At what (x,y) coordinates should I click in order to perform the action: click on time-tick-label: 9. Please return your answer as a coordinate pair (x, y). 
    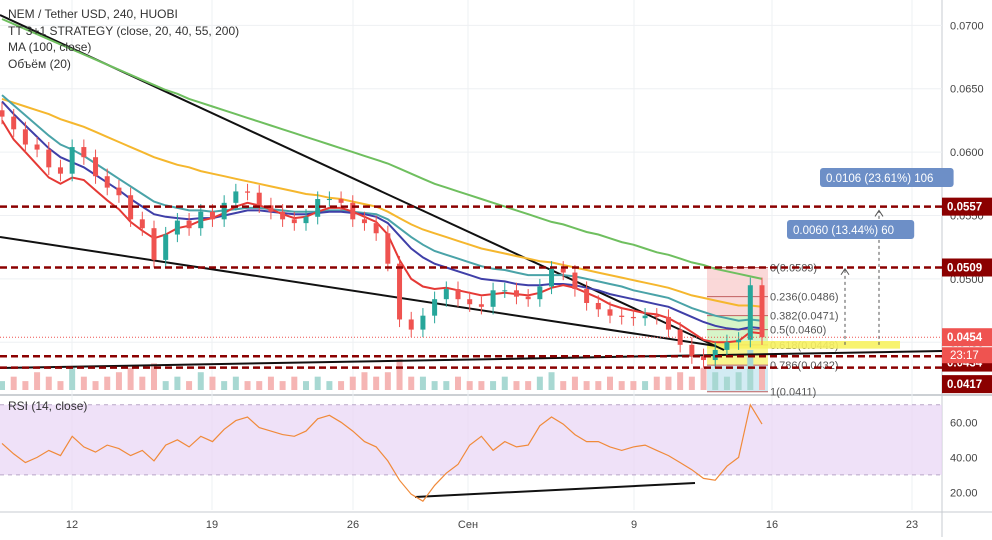
    Looking at the image, I should click on (634, 525).